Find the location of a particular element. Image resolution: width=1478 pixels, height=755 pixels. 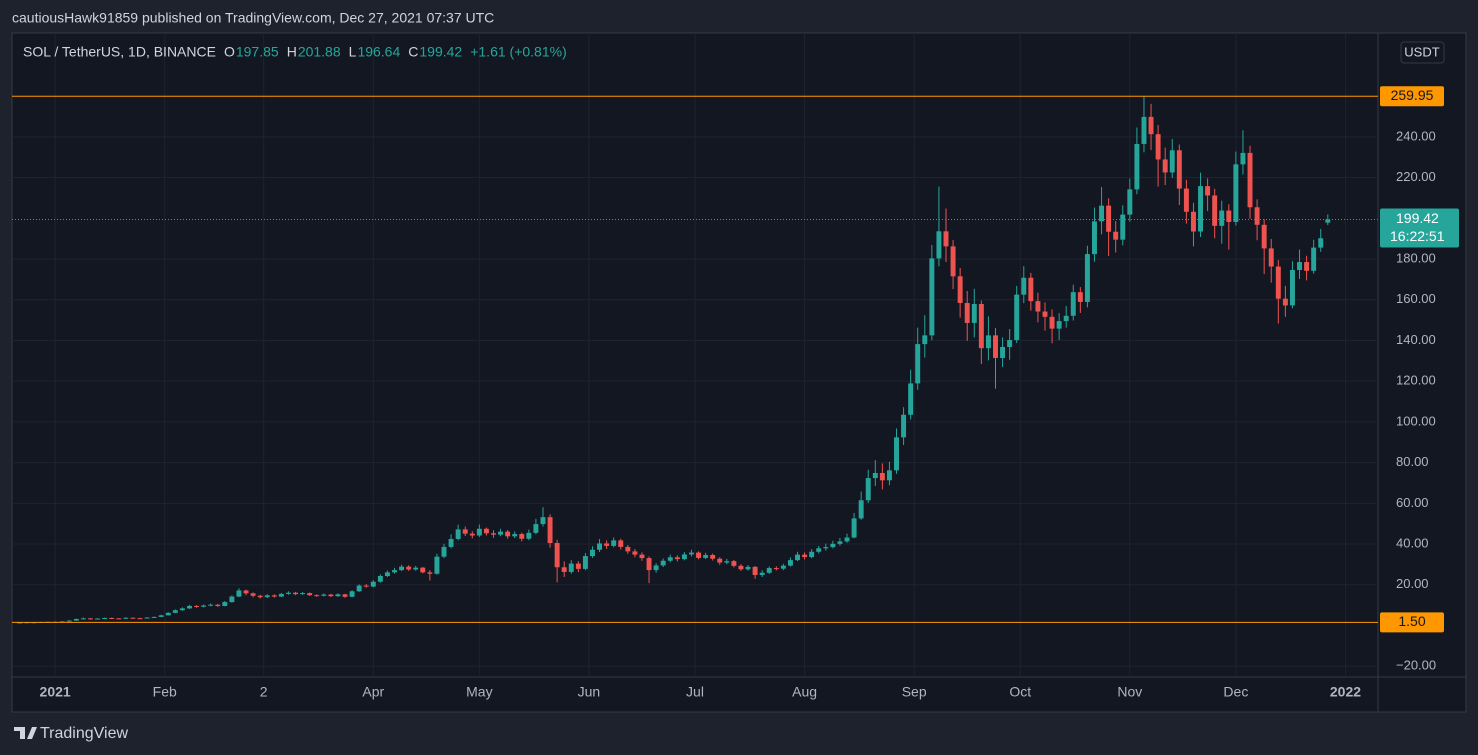

symbol: SOL / TetherUS, 1D, BINANCE is located at coordinates (119, 52).